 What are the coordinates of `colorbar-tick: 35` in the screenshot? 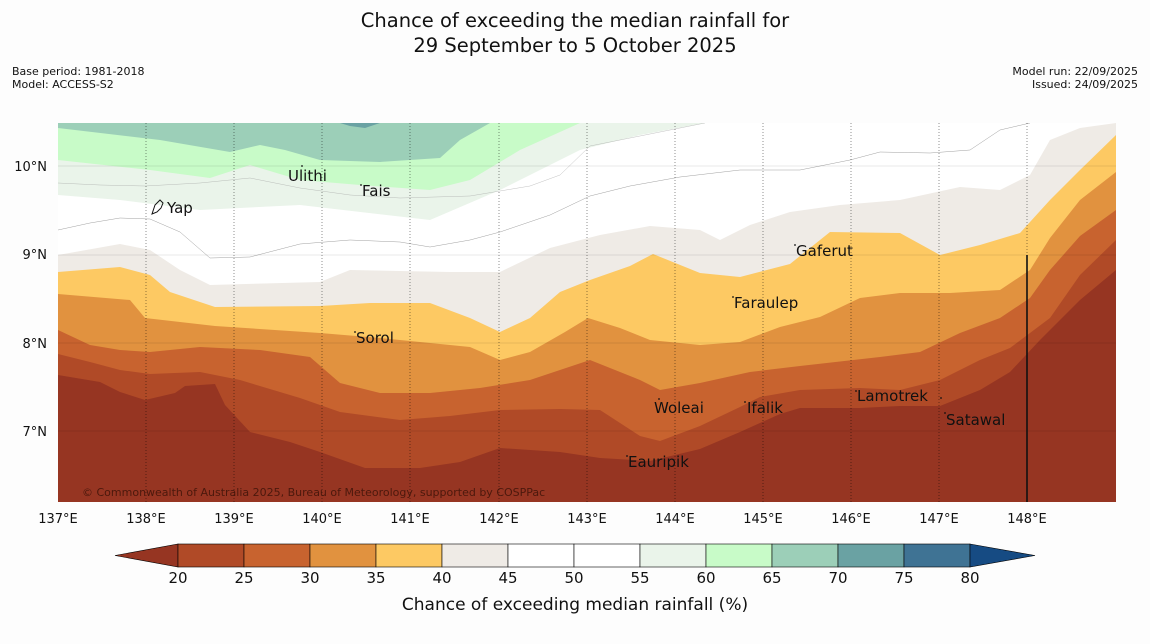 It's located at (375, 578).